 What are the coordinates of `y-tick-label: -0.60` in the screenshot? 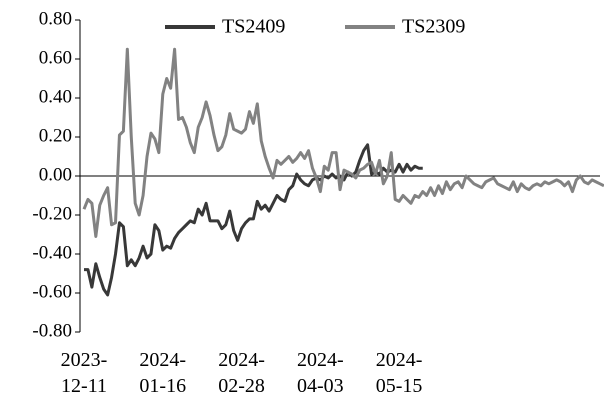 It's located at (52, 291).